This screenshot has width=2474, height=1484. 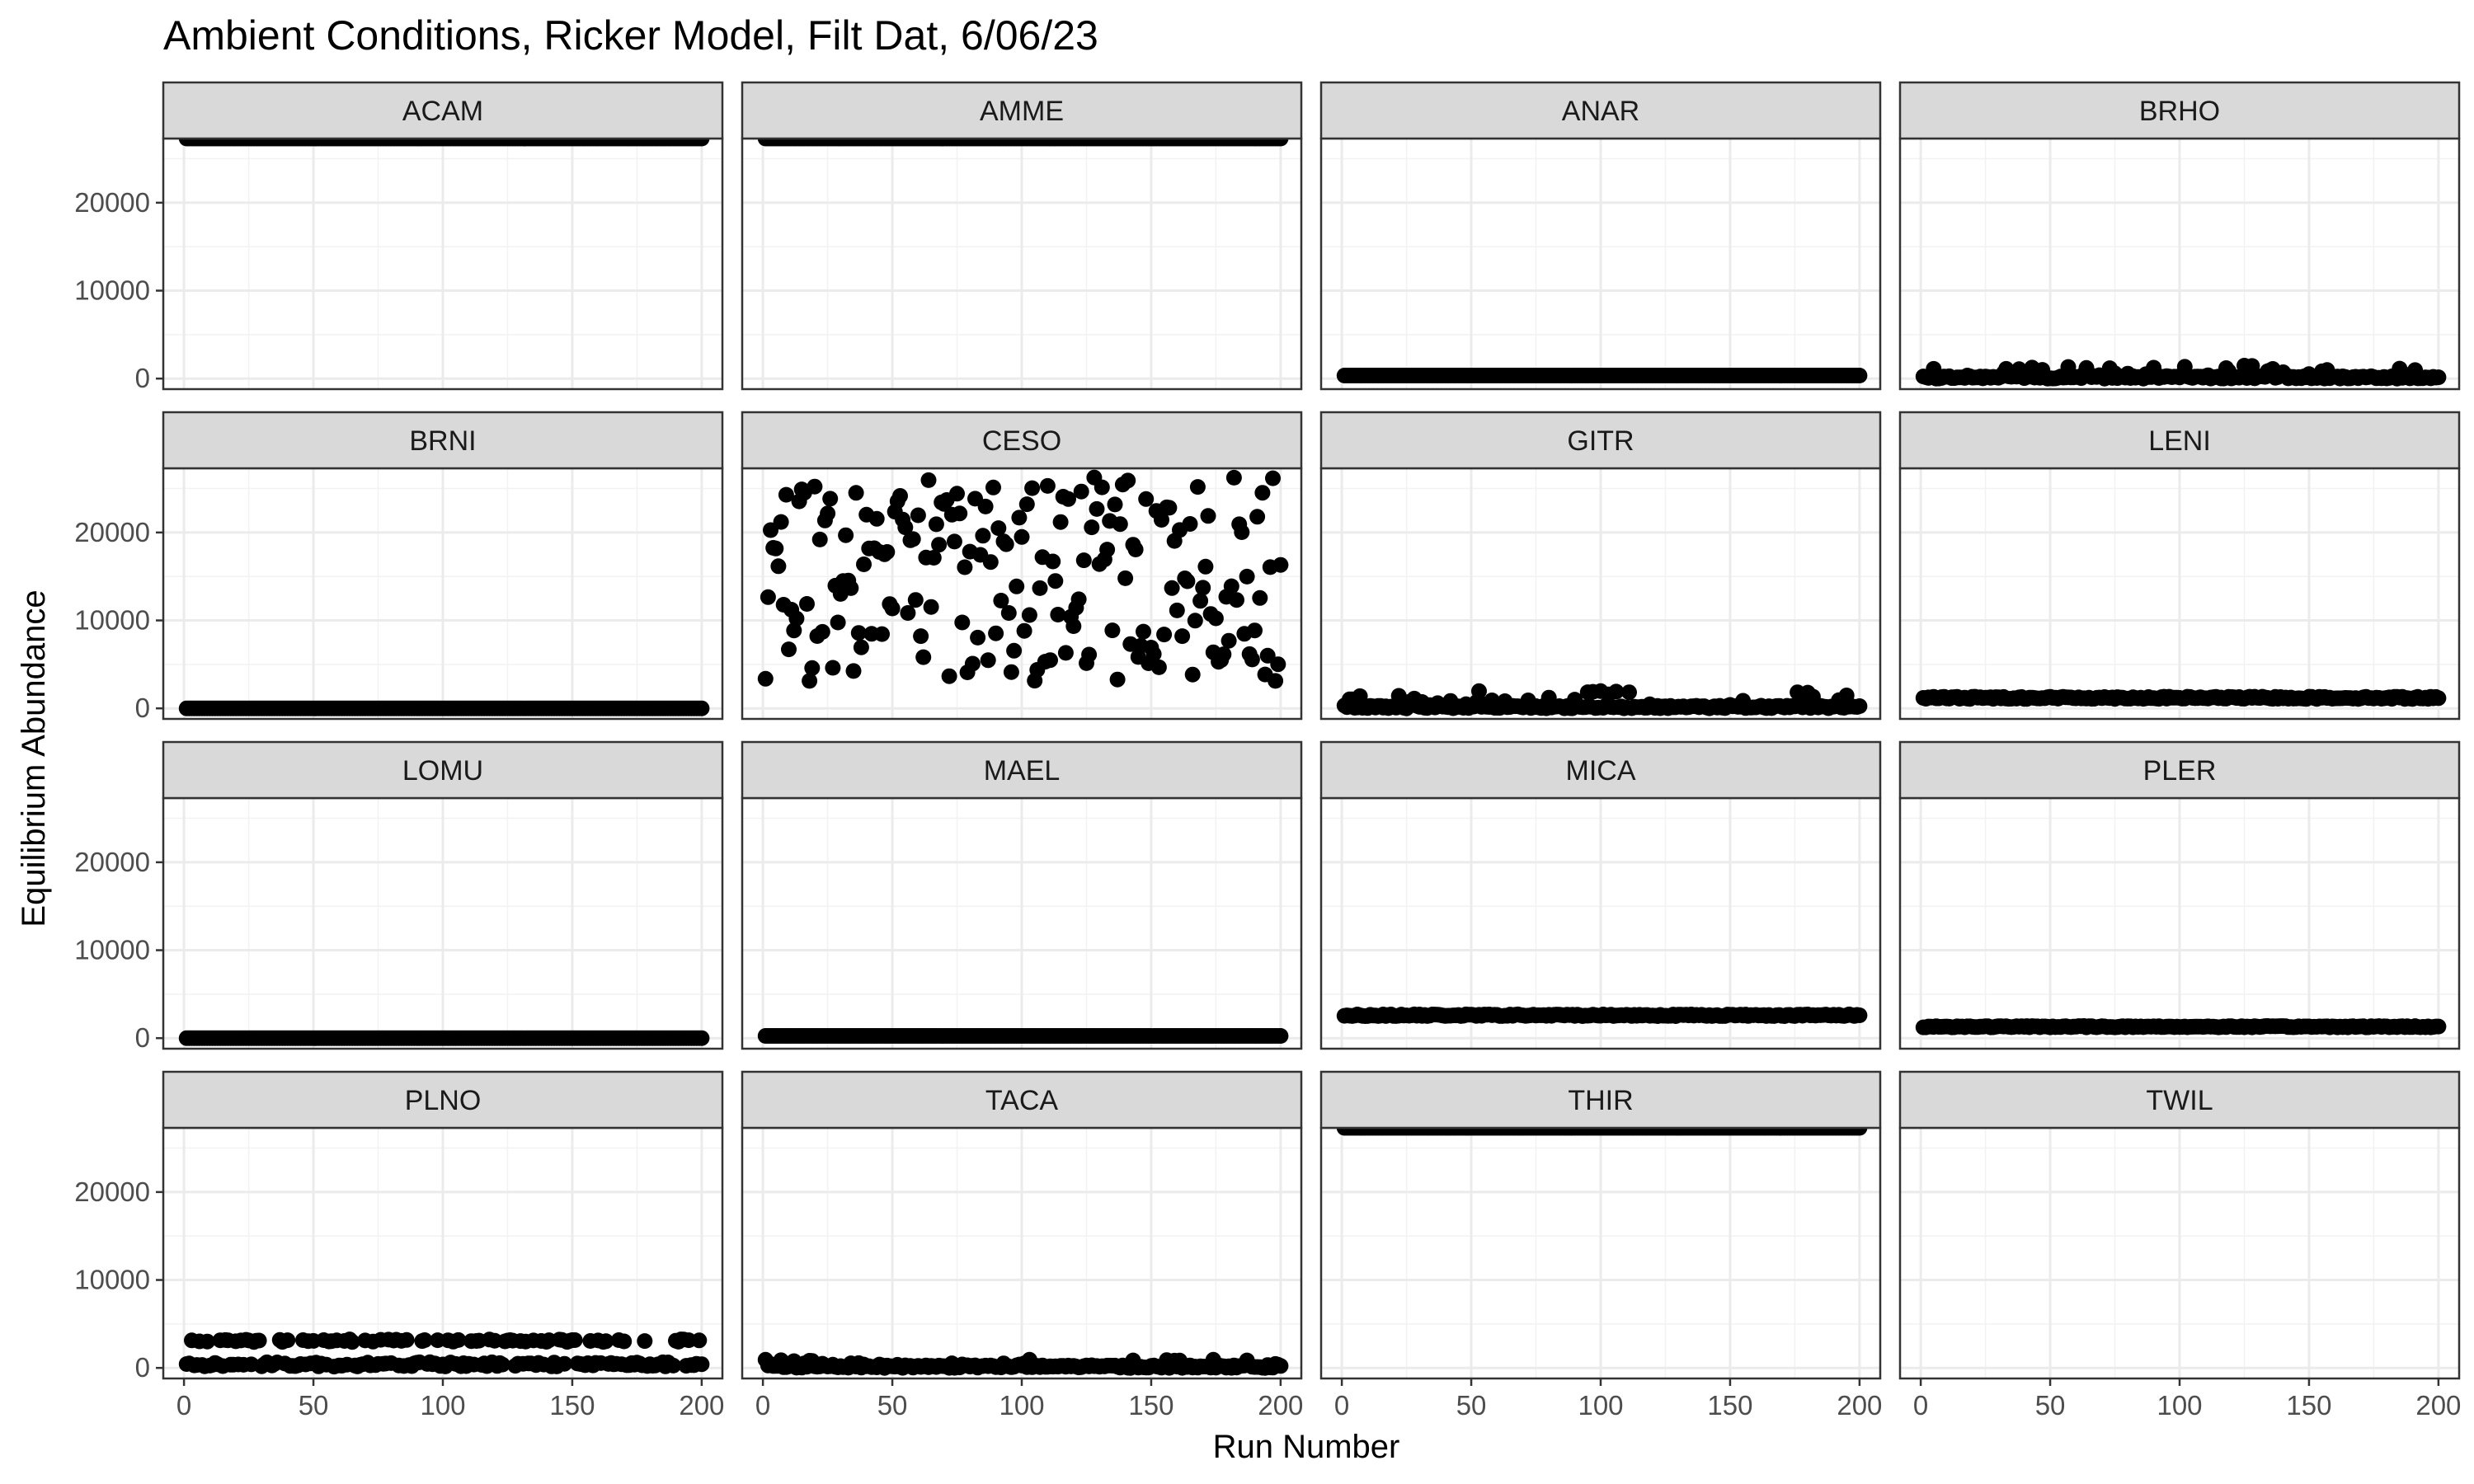 What do you see at coordinates (1600, 895) in the screenshot?
I see `facet-panel-mica: MICA` at bounding box center [1600, 895].